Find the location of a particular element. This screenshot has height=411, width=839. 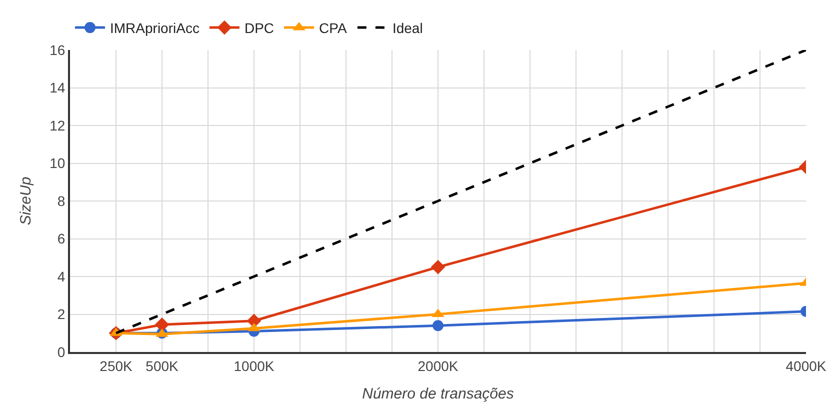

y-tick-label: 6 is located at coordinates (61, 238).